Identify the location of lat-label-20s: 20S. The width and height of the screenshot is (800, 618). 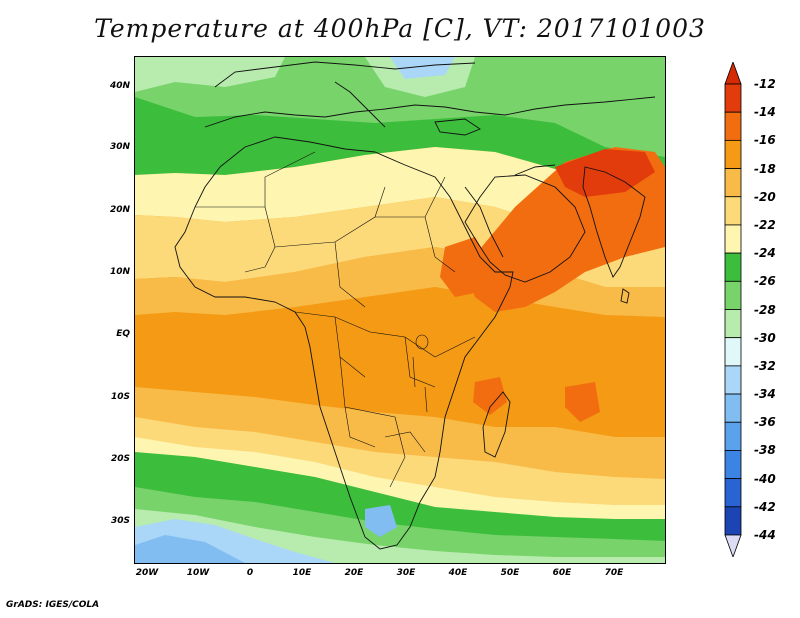
(120, 459).